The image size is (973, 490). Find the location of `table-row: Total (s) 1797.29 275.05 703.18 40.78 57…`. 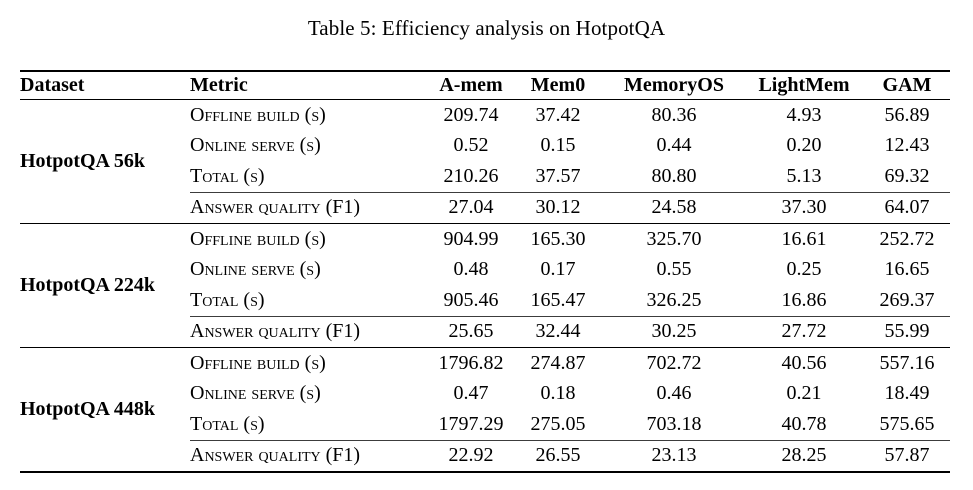

table-row: Total (s) 1797.29 275.05 703.18 40.78 57… is located at coordinates (485, 424).